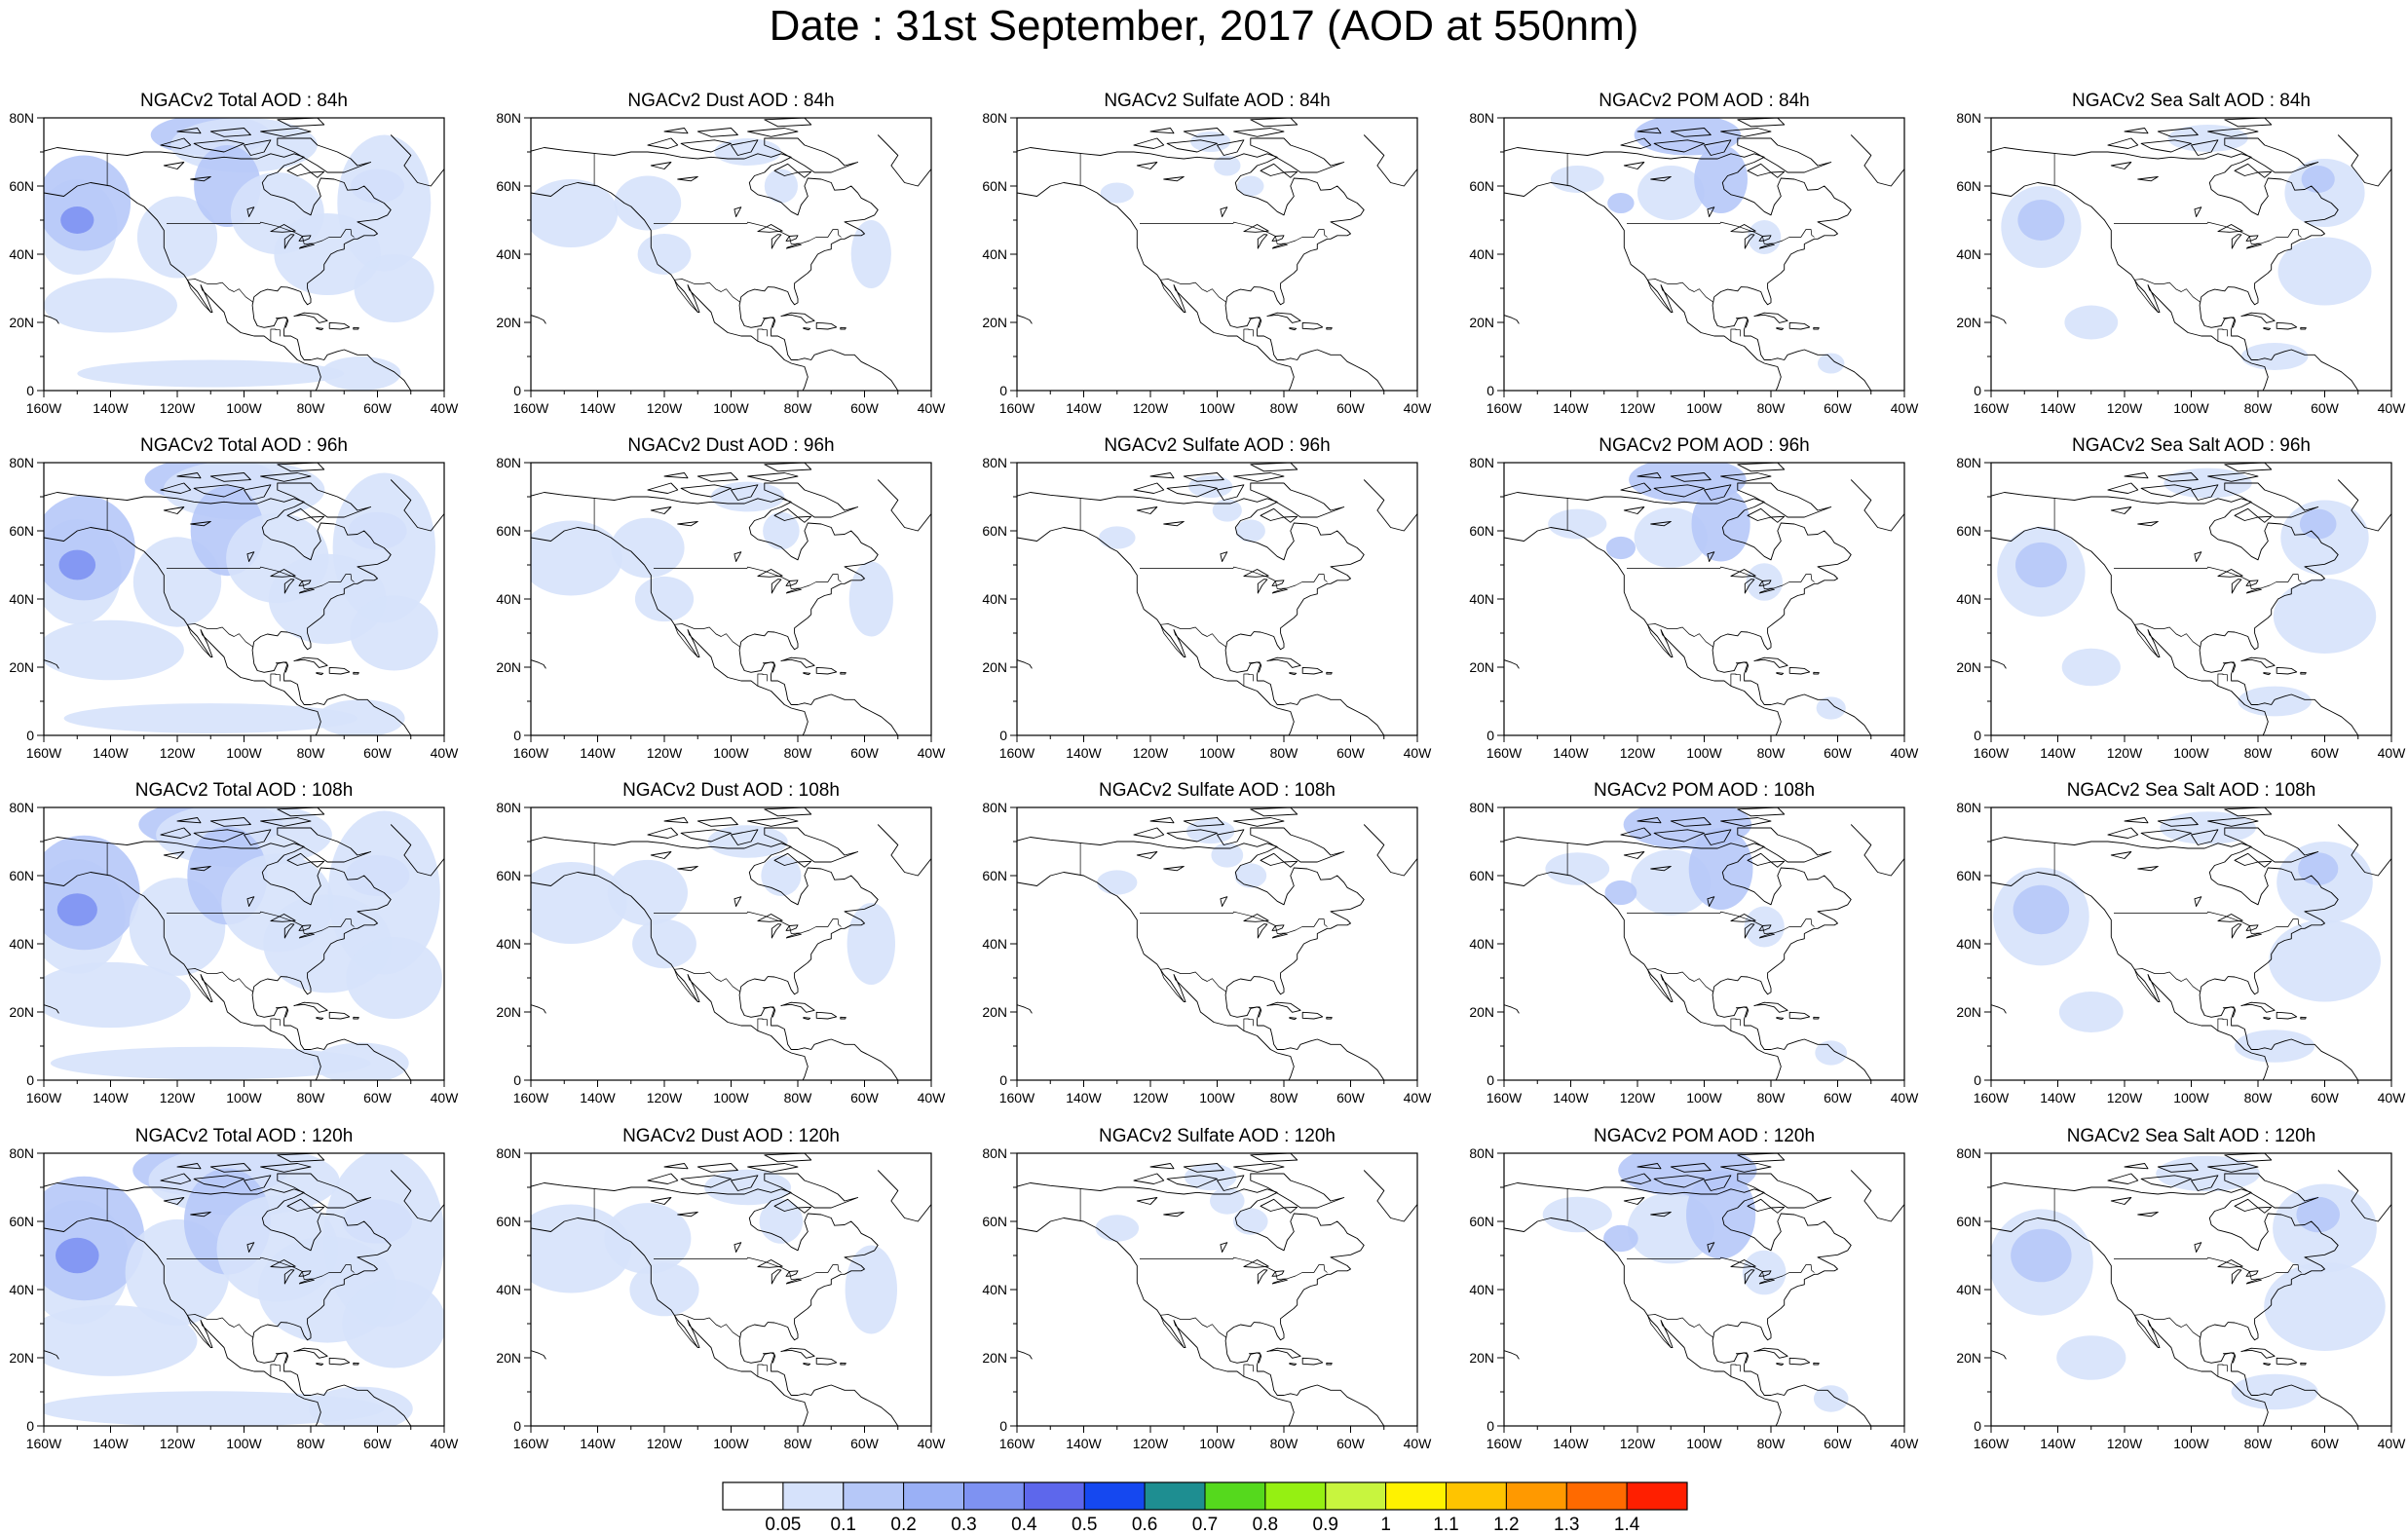 This screenshot has height=1536, width=2408. I want to click on colorbar-label: 1, so click(1386, 1525).